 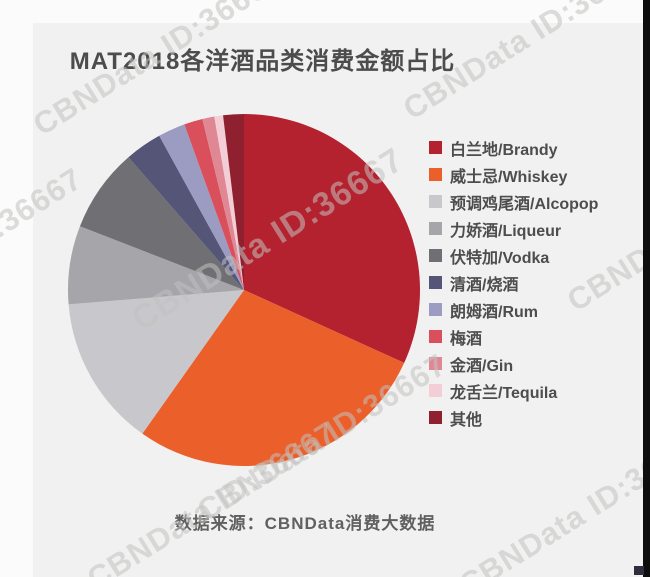 I want to click on pie-slice-vodka, so click(x=162, y=223).